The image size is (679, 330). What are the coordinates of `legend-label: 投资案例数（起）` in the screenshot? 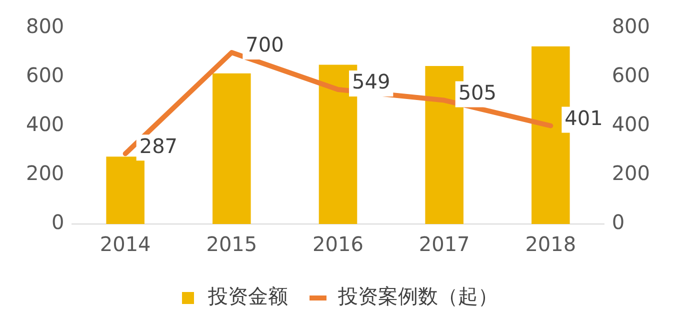 It's located at (417, 296).